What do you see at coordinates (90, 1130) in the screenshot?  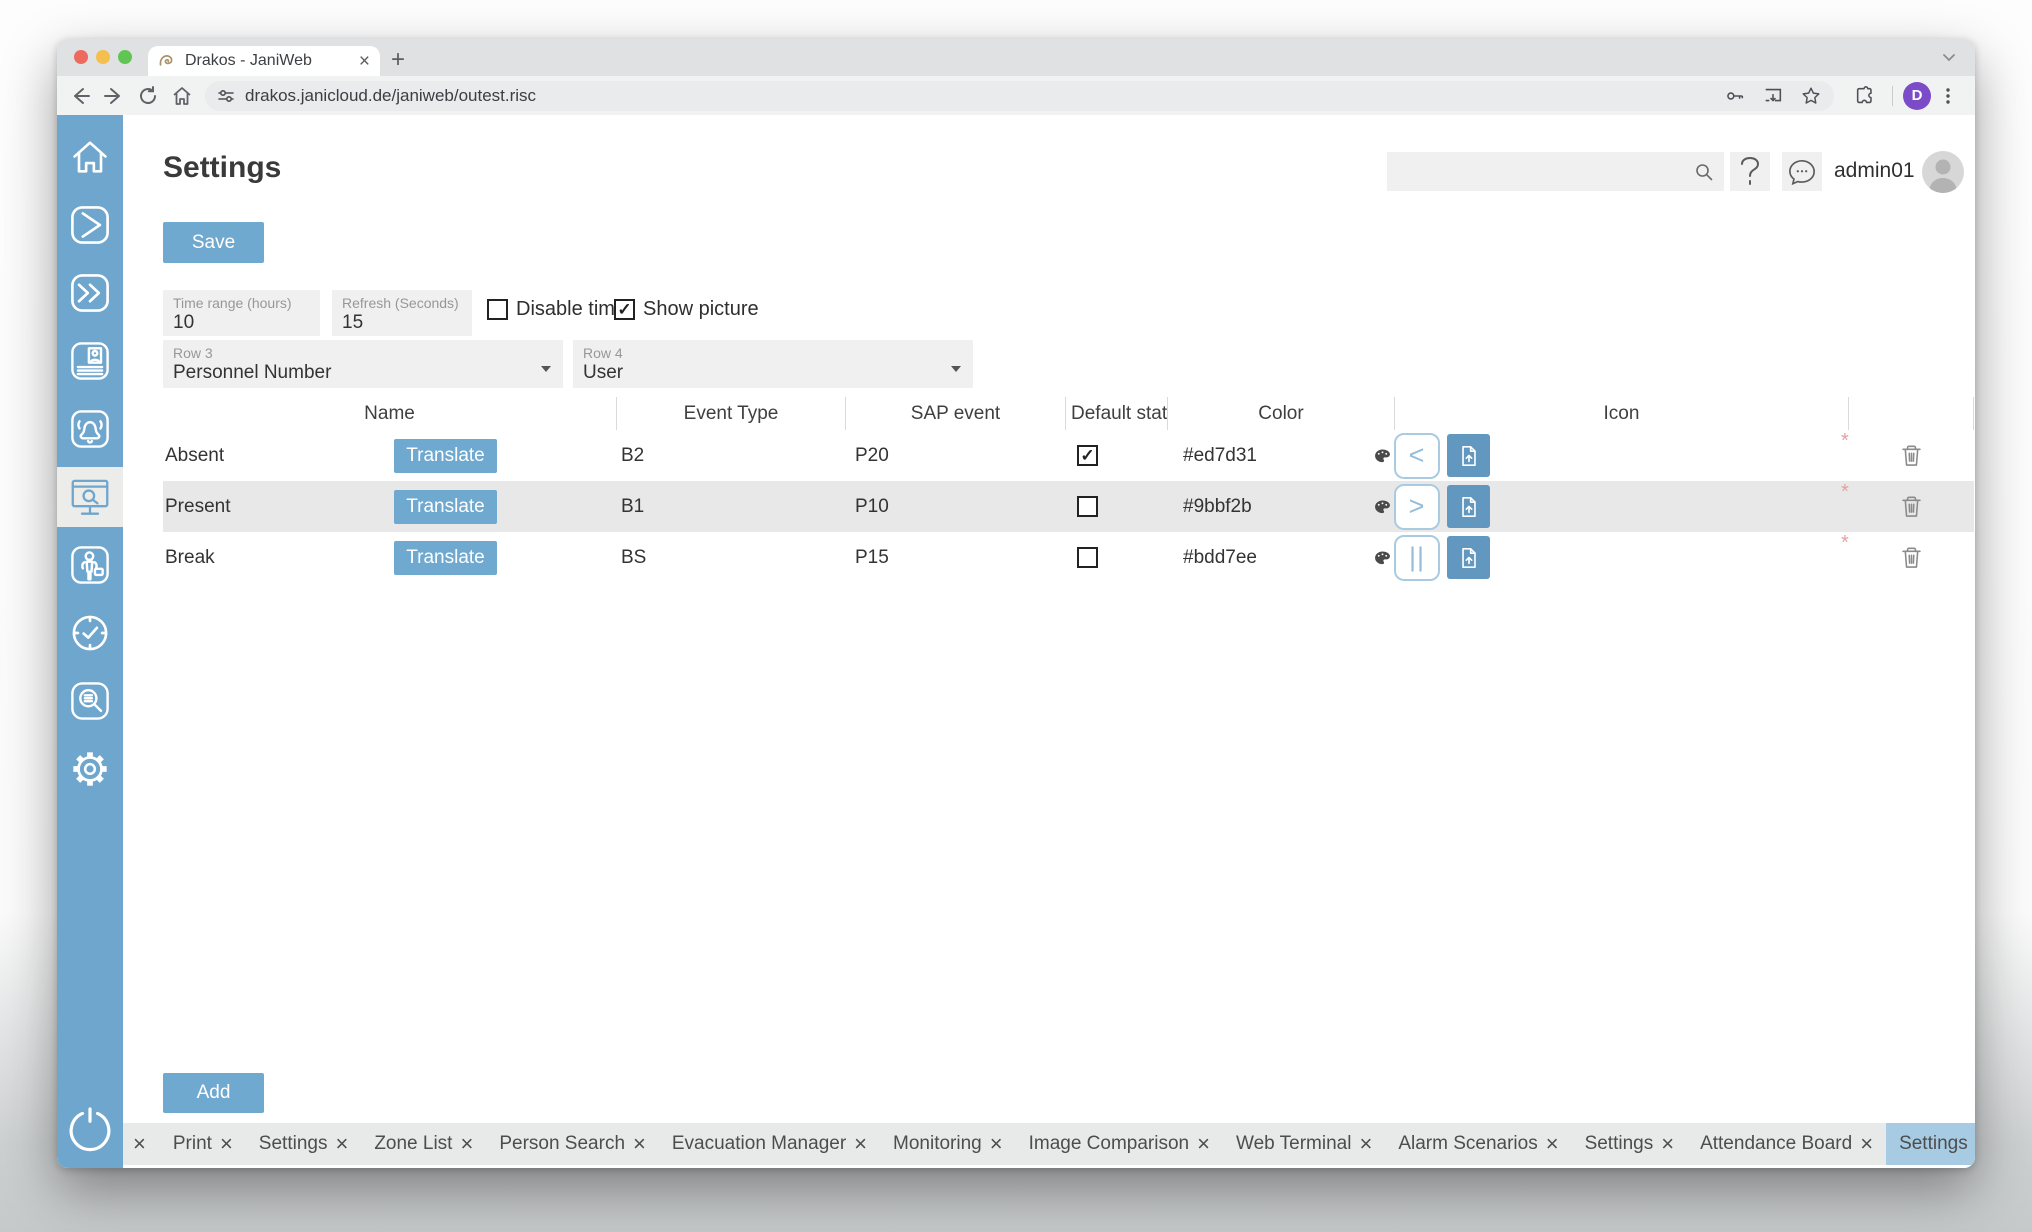 I see `sidebar-item-power` at bounding box center [90, 1130].